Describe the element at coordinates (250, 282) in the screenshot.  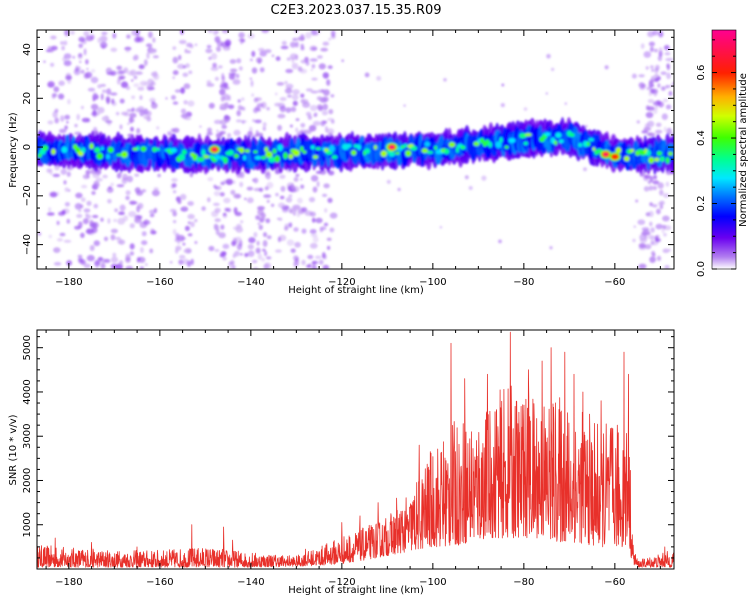
I see `x-tick-label: −140` at that location.